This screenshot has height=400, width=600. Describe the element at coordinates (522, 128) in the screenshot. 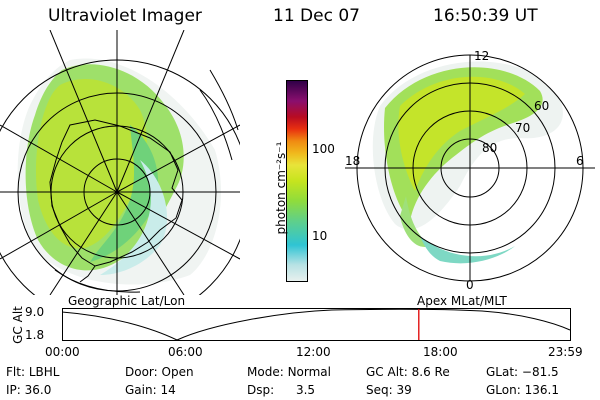

I see `lat-label-70: 70` at that location.